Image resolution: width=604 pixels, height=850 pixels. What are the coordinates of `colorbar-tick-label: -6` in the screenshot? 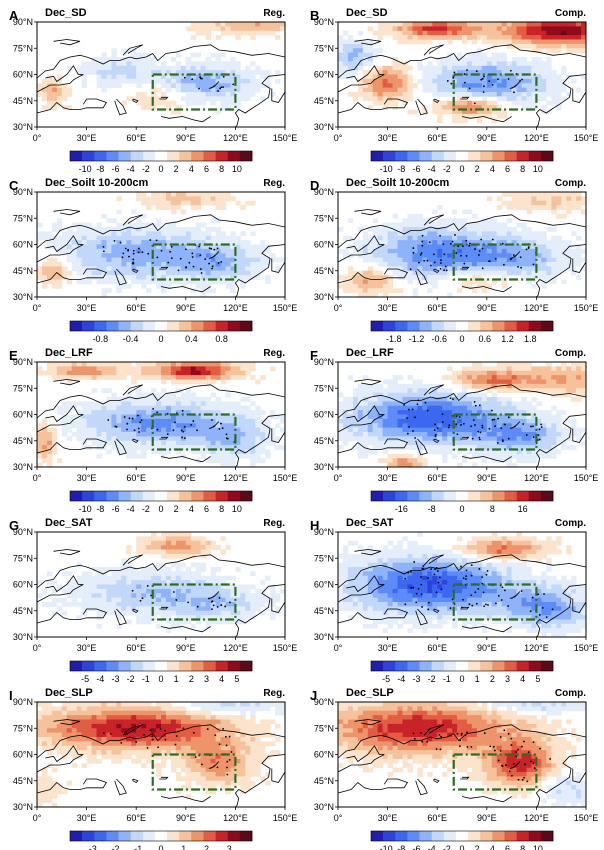 It's located at (416, 169).